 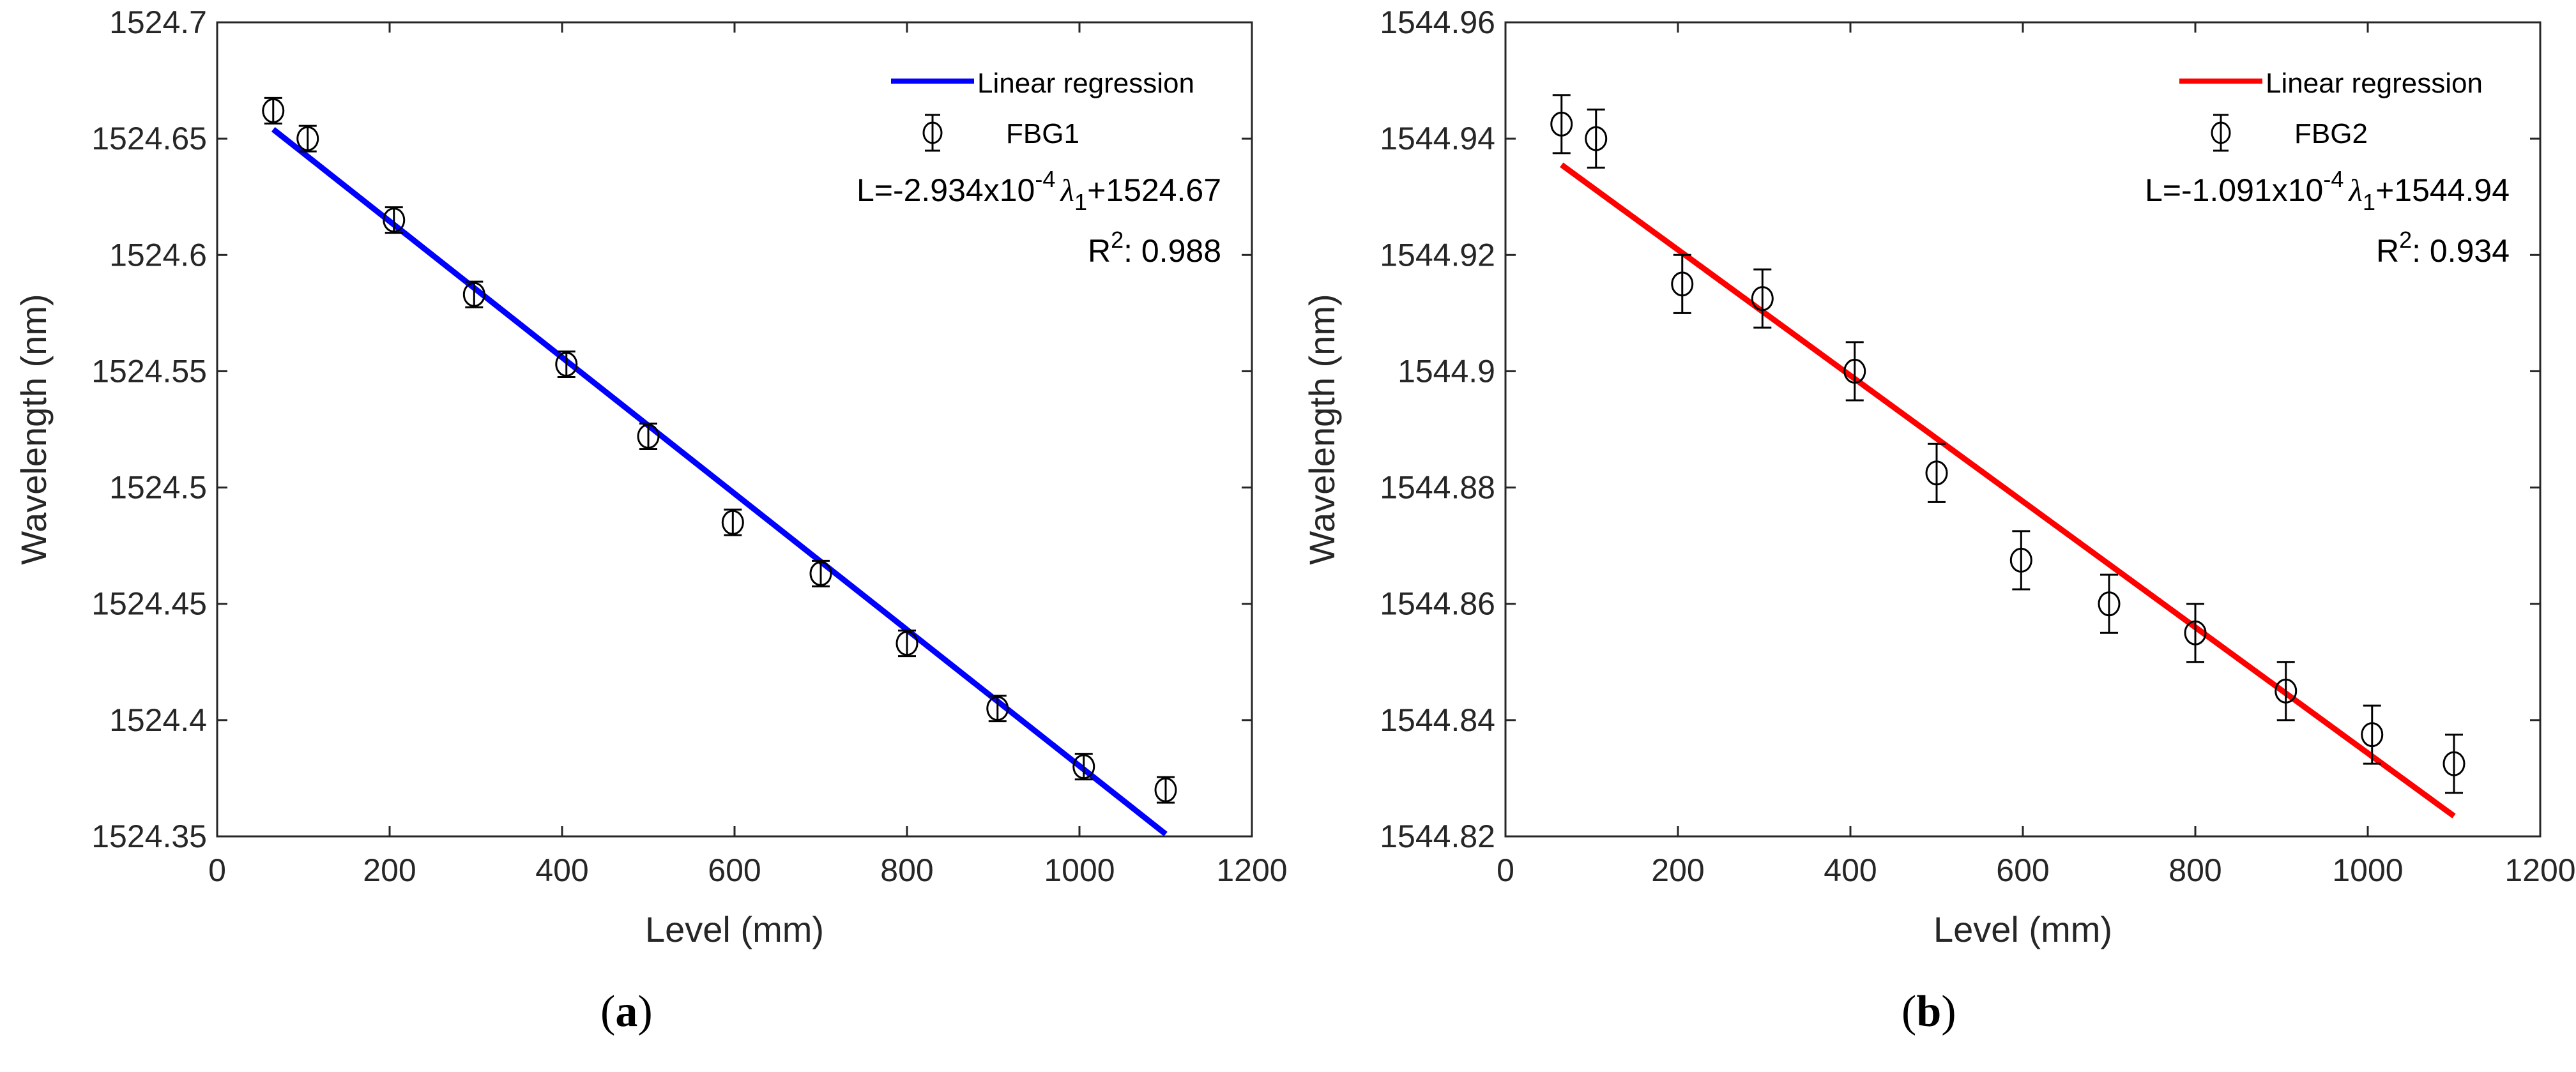 I want to click on y-tick-label: 1544.84, so click(x=1438, y=720).